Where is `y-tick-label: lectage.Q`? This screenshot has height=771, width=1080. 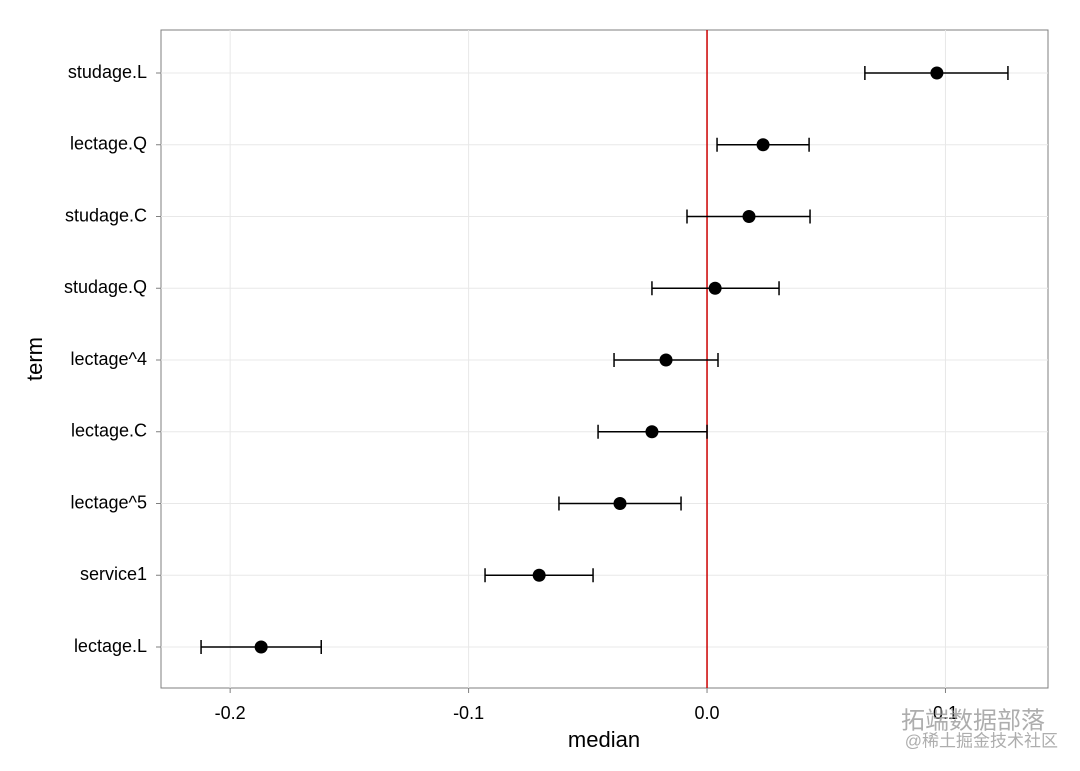 y-tick-label: lectage.Q is located at coordinates (108, 144).